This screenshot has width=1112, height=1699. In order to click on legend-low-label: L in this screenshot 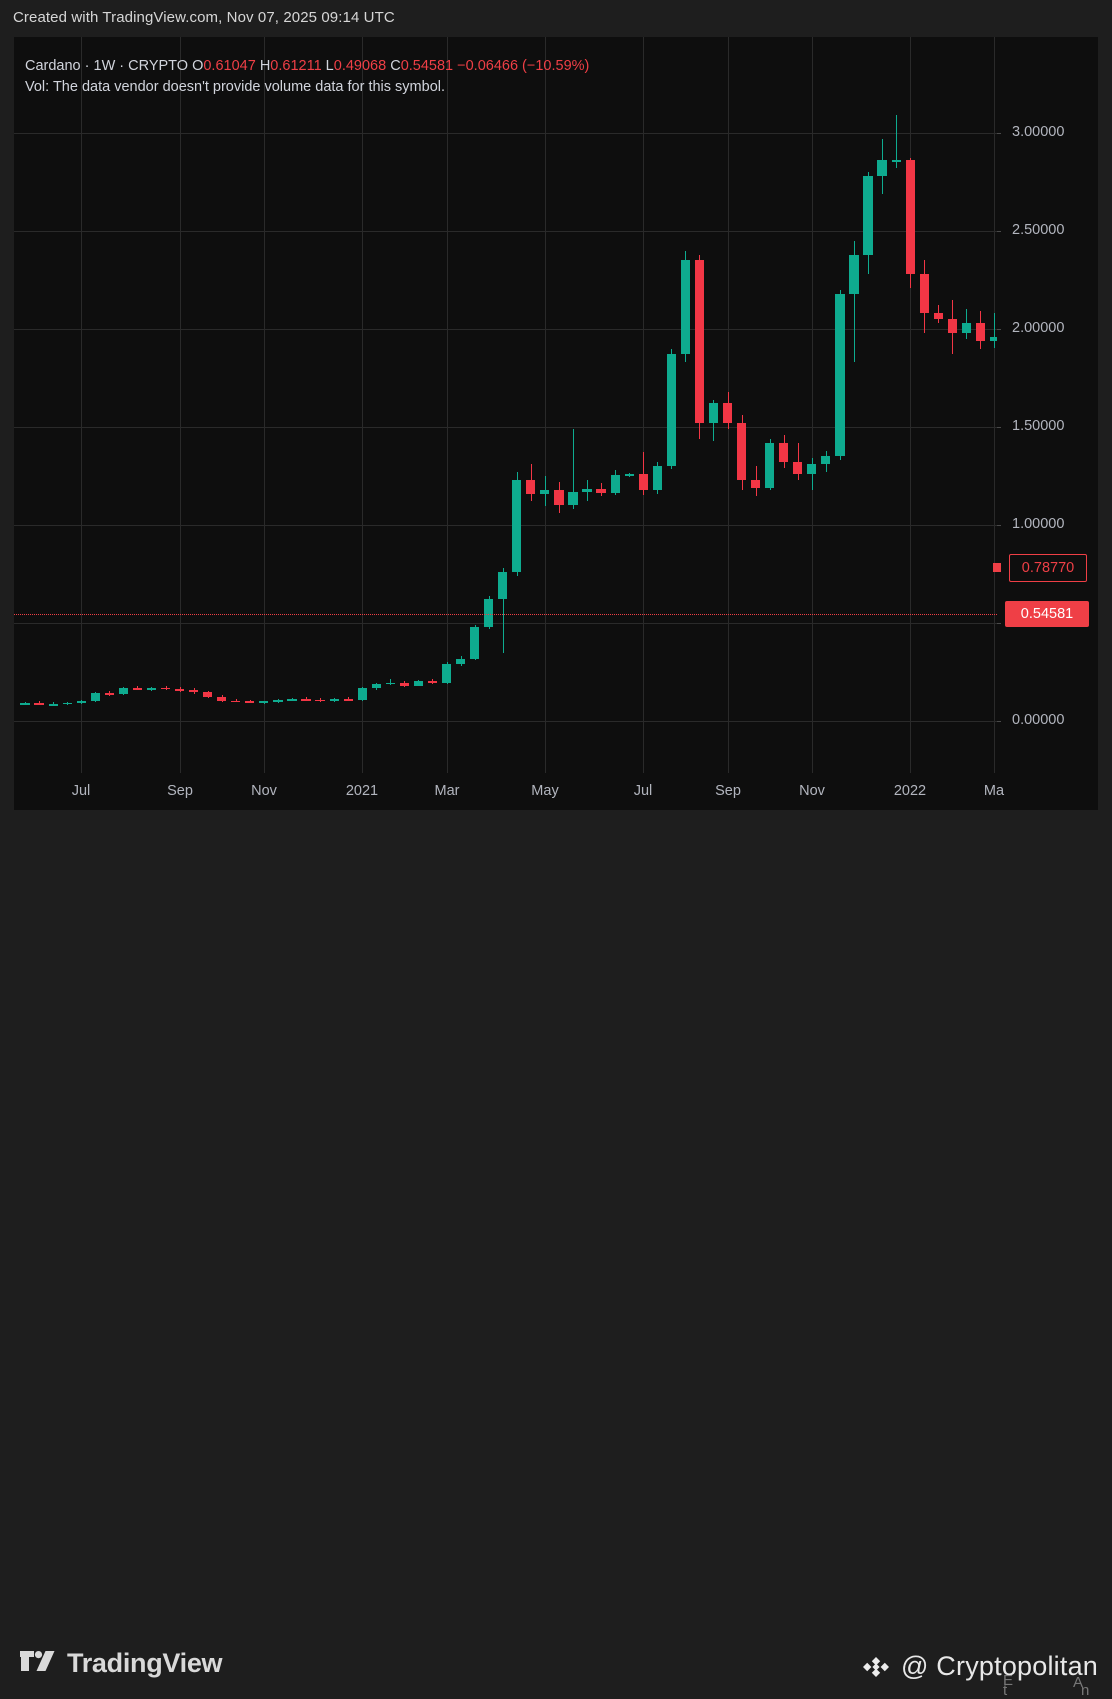, I will do `click(329, 66)`.